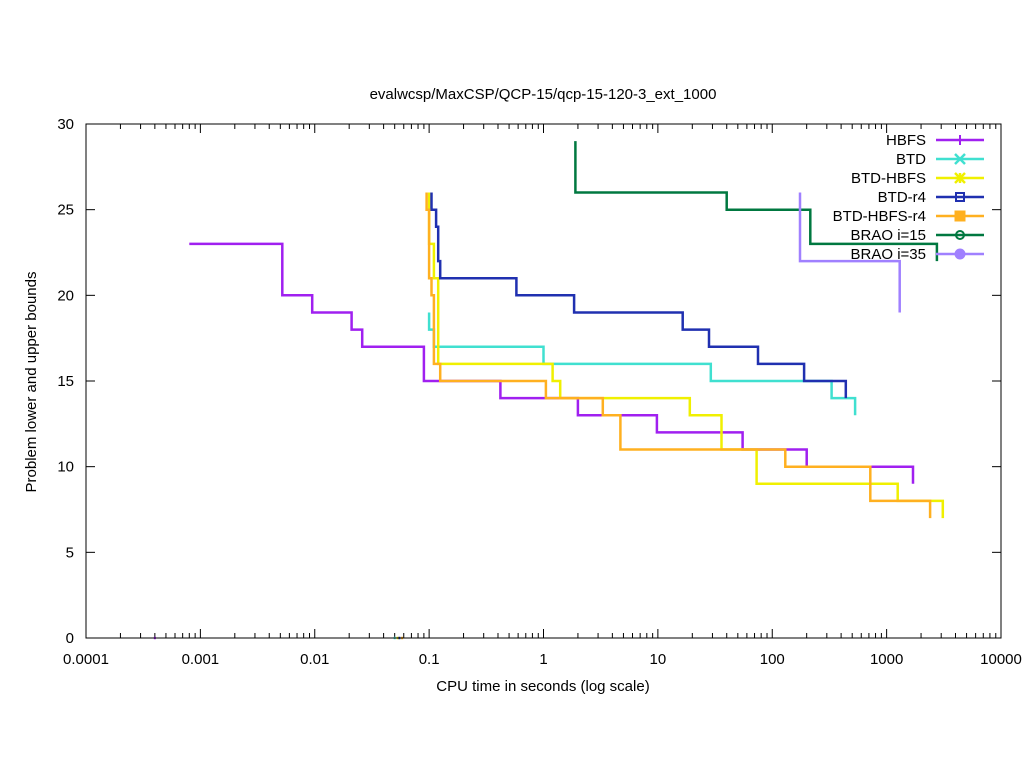 This screenshot has height=768, width=1024. I want to click on y-axis-label: Problem lower and upper bounds, so click(31, 382).